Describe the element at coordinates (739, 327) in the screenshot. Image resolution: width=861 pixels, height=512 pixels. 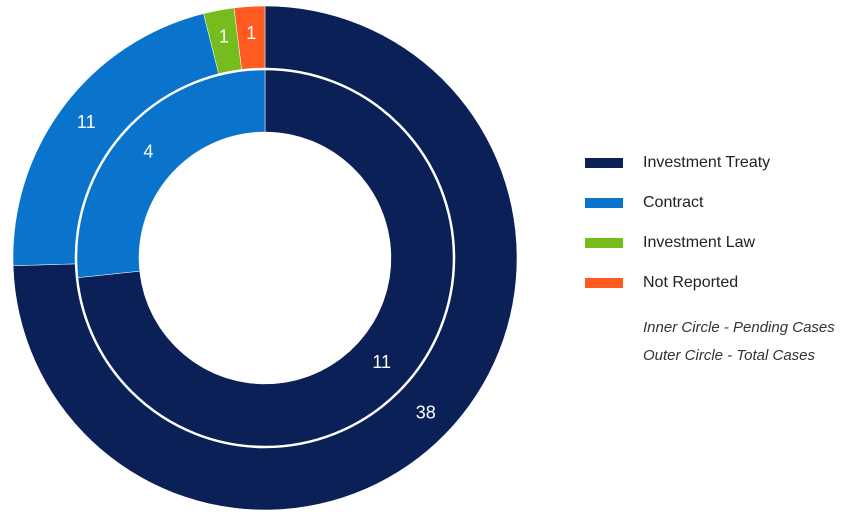
I see `annotation: Inner Circle - Pending Cases` at that location.